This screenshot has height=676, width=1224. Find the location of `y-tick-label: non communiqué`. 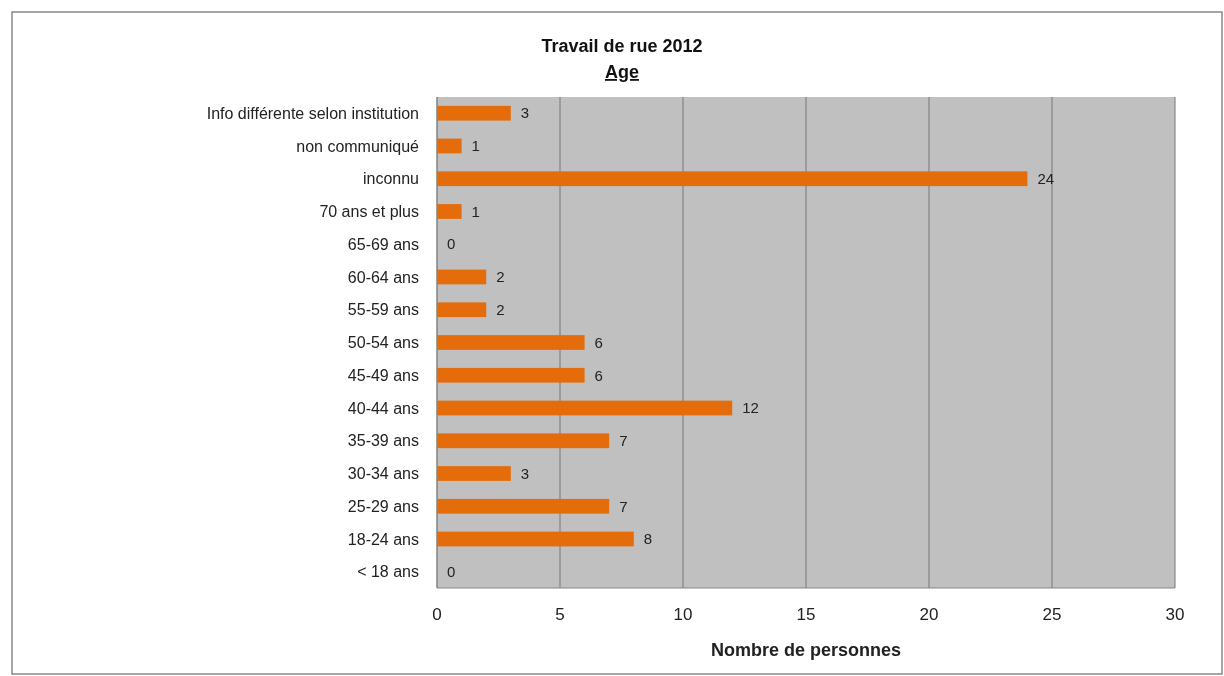

y-tick-label: non communiqué is located at coordinates (358, 146).